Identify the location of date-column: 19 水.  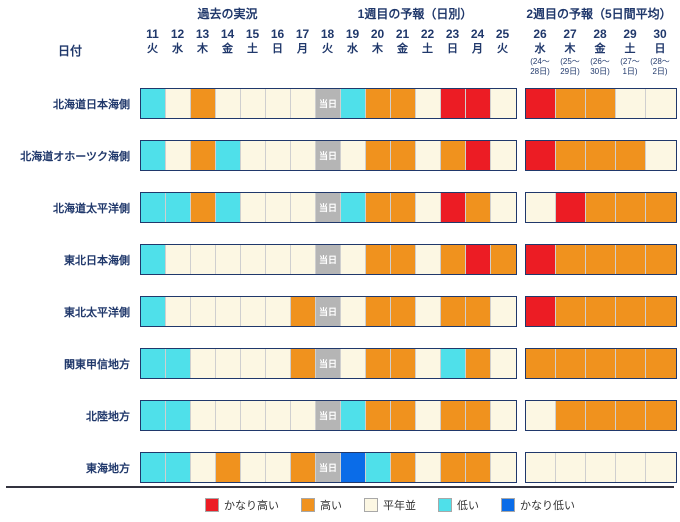
(352, 41).